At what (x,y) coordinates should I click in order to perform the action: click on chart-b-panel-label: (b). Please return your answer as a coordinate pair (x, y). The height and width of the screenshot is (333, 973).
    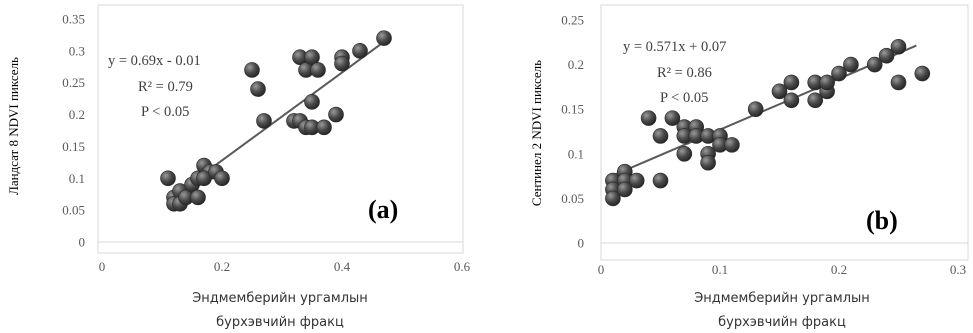
    Looking at the image, I should click on (882, 220).